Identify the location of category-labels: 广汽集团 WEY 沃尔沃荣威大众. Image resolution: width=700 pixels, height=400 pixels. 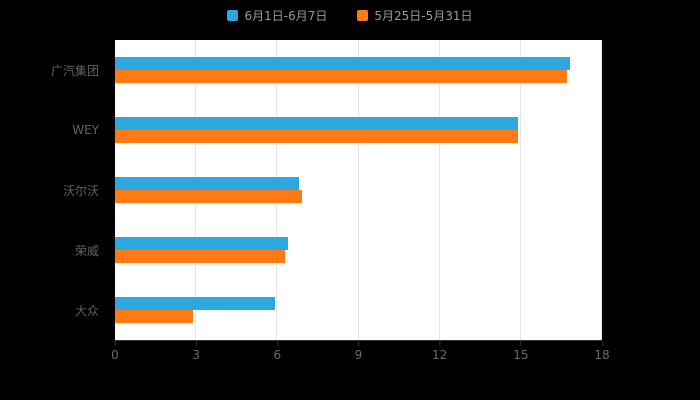
(53, 190).